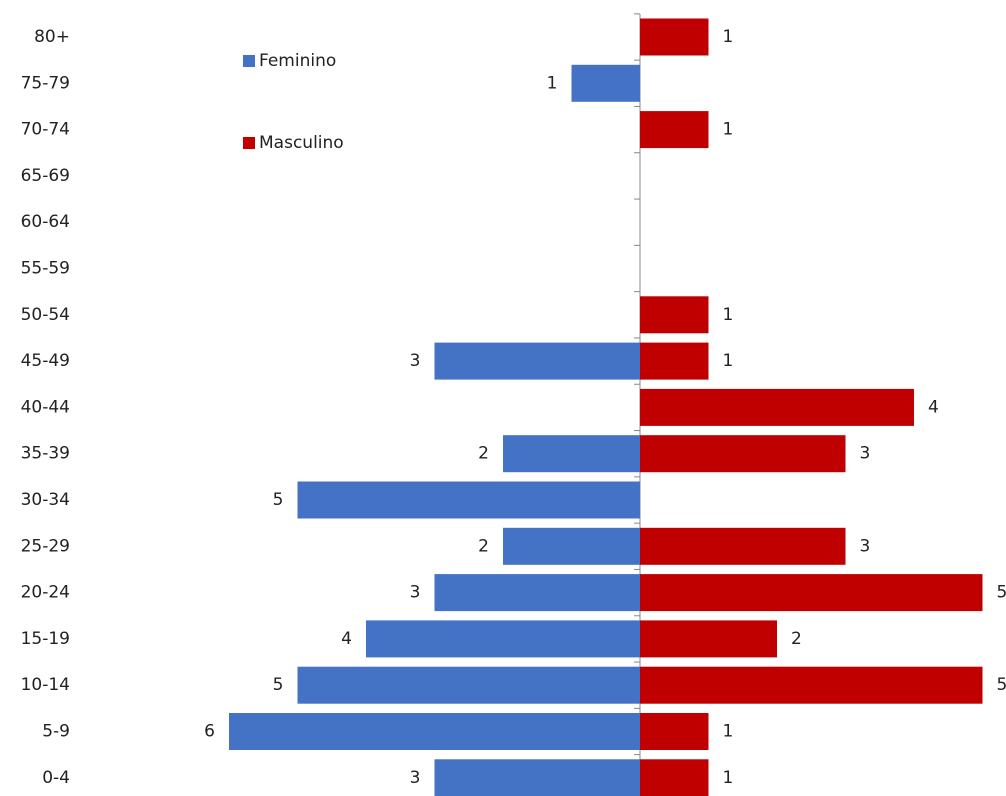  Describe the element at coordinates (45, 361) in the screenshot. I see `y-tick-label: 45-49` at that location.